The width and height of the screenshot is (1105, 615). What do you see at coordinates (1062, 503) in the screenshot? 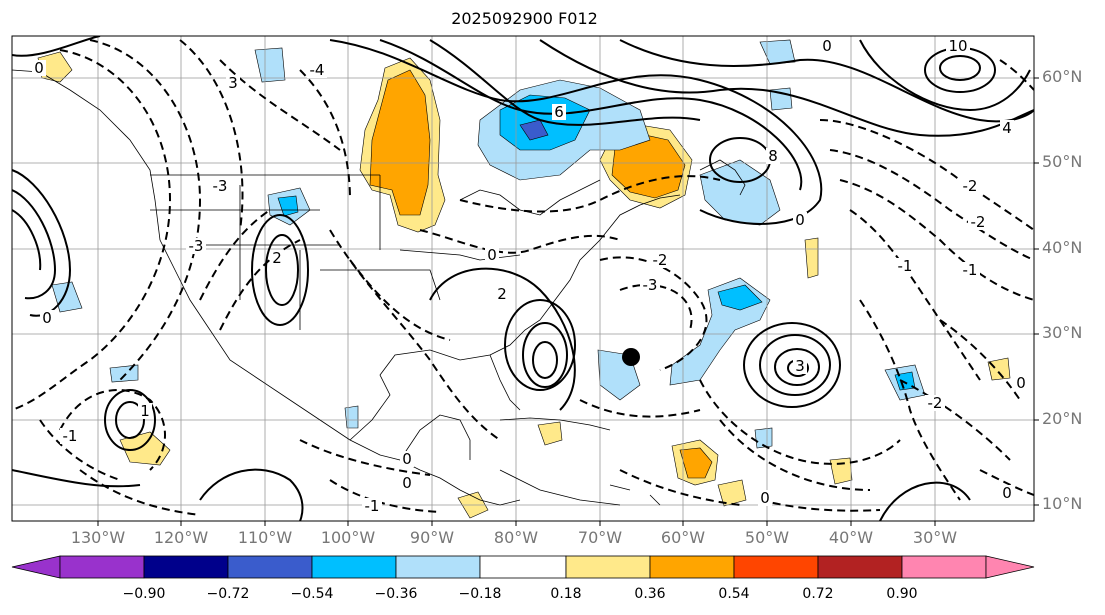
I see `lat-label-10n: 10°N` at bounding box center [1062, 503].